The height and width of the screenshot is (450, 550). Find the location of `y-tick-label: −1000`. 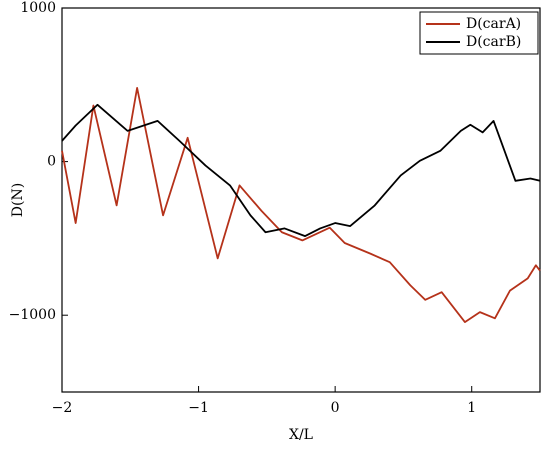

y-tick-label: −1000 is located at coordinates (32, 315).